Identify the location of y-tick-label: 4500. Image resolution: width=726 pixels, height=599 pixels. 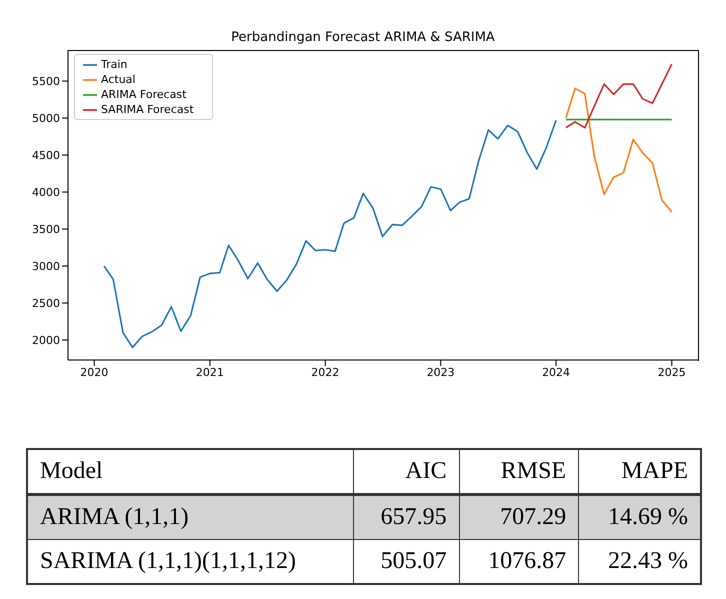
(46, 155).